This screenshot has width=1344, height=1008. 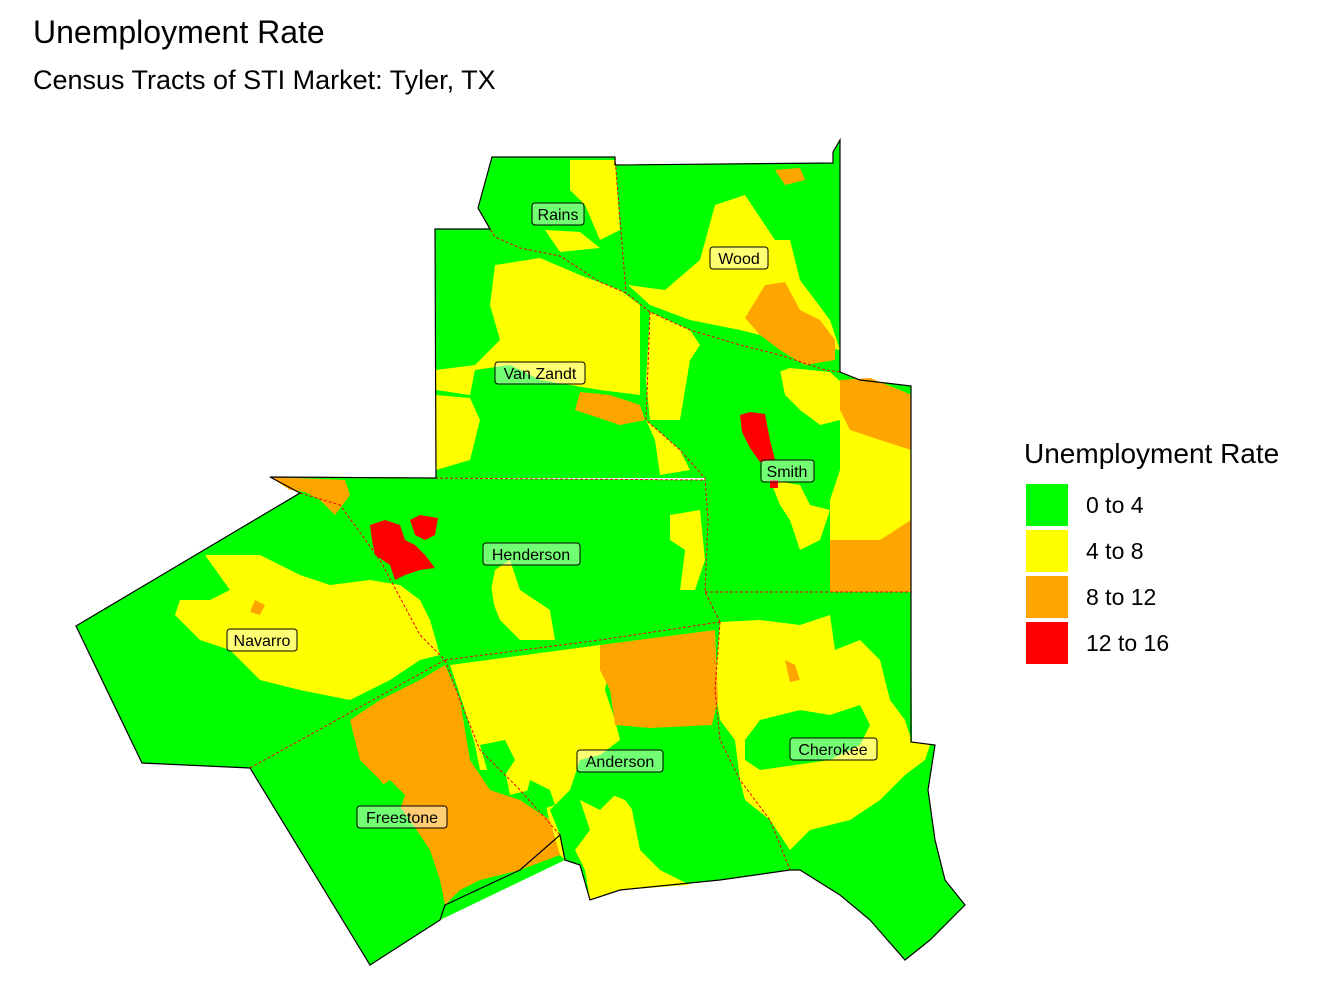 I want to click on svg-text: Van Zandt, so click(x=540, y=374).